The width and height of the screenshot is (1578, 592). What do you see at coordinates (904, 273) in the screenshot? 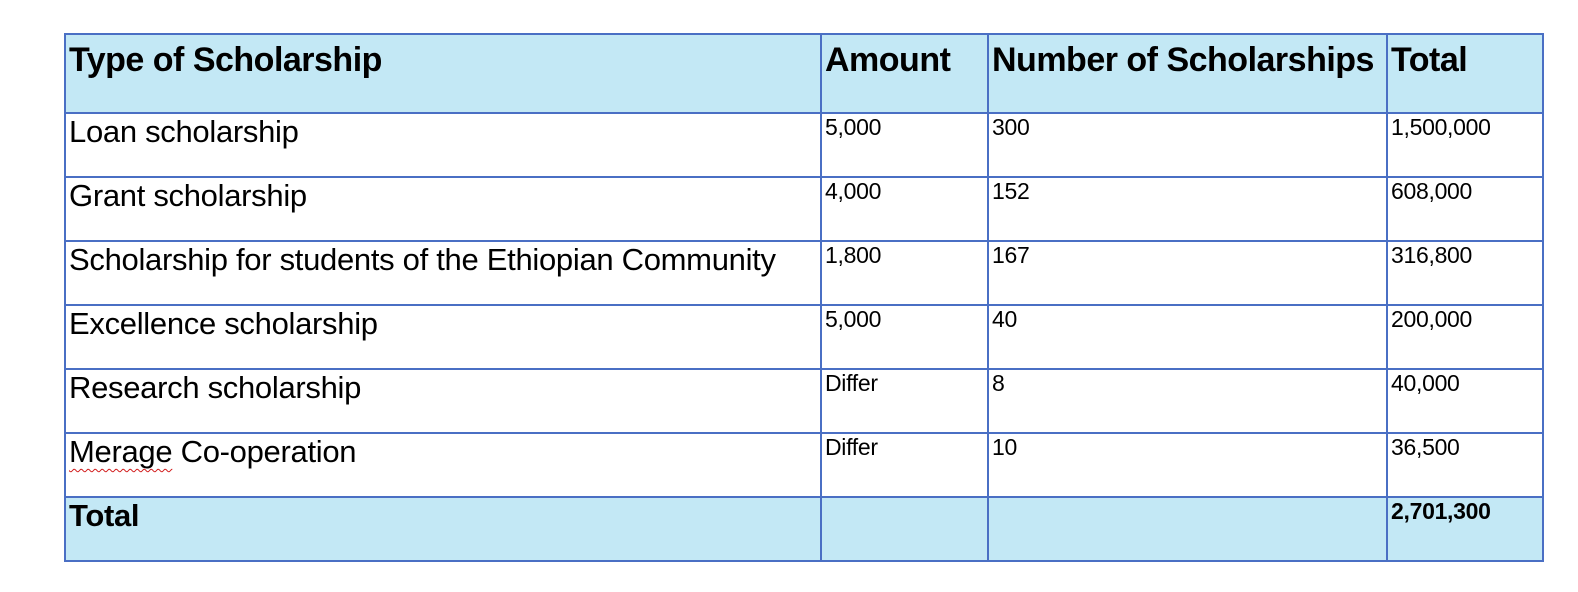
I see `cell-amount: 1,800` at bounding box center [904, 273].